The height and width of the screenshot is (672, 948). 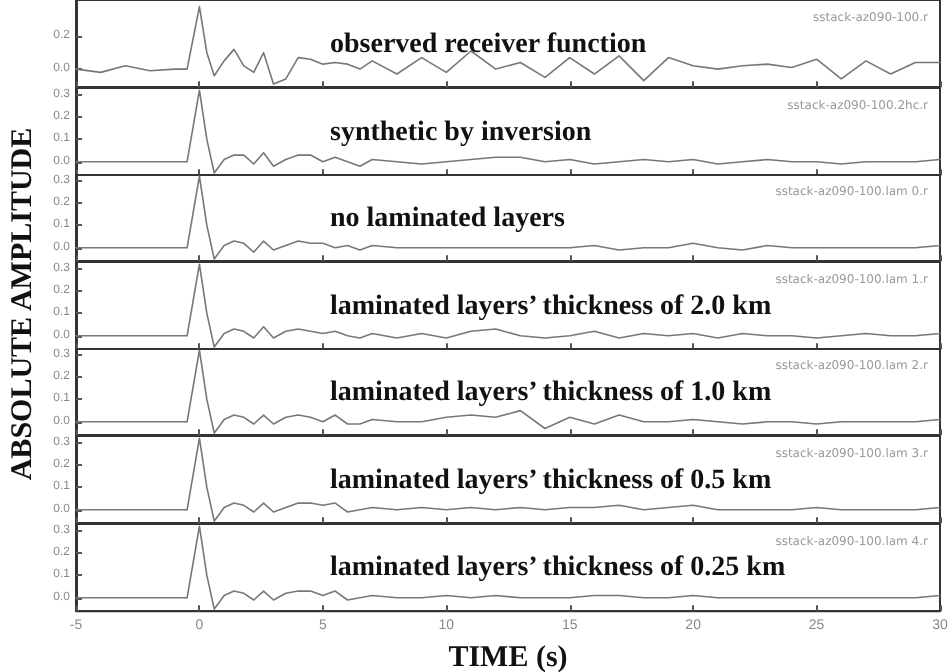 What do you see at coordinates (24, 304) in the screenshot?
I see `y-axis-title: ABSOLUTE AMPLITUDE` at bounding box center [24, 304].